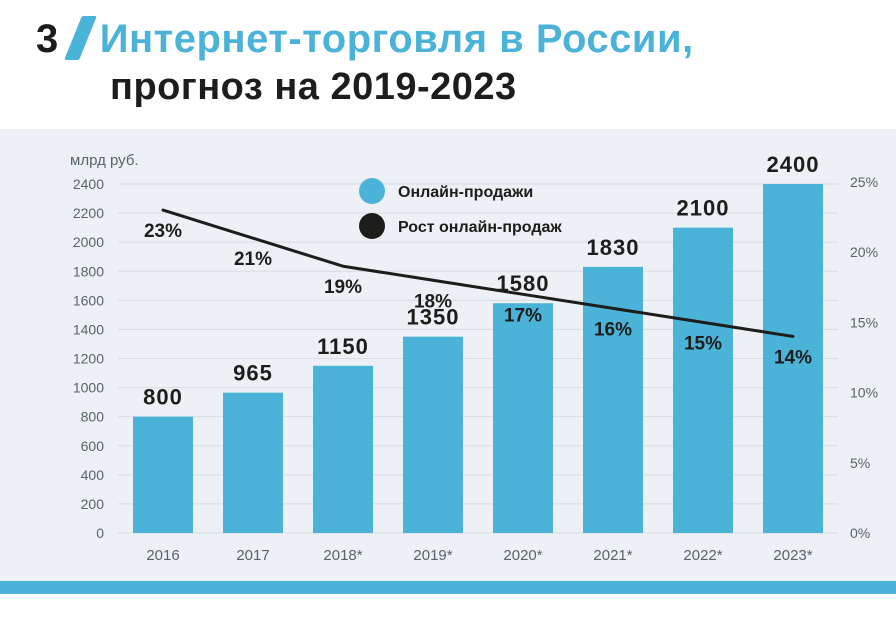  I want to click on growth-percent-label: 14%, so click(793, 357).